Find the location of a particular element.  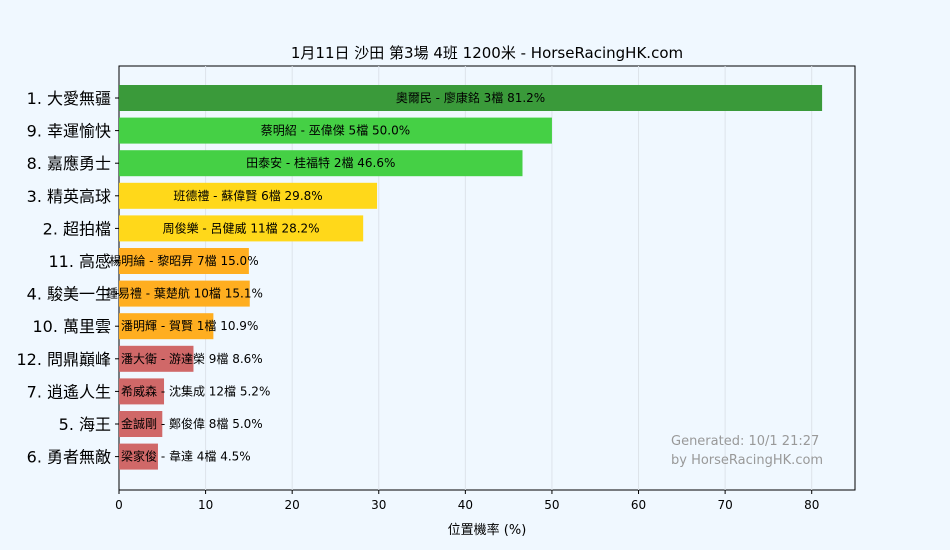

x-tick-label: 60 is located at coordinates (638, 505).